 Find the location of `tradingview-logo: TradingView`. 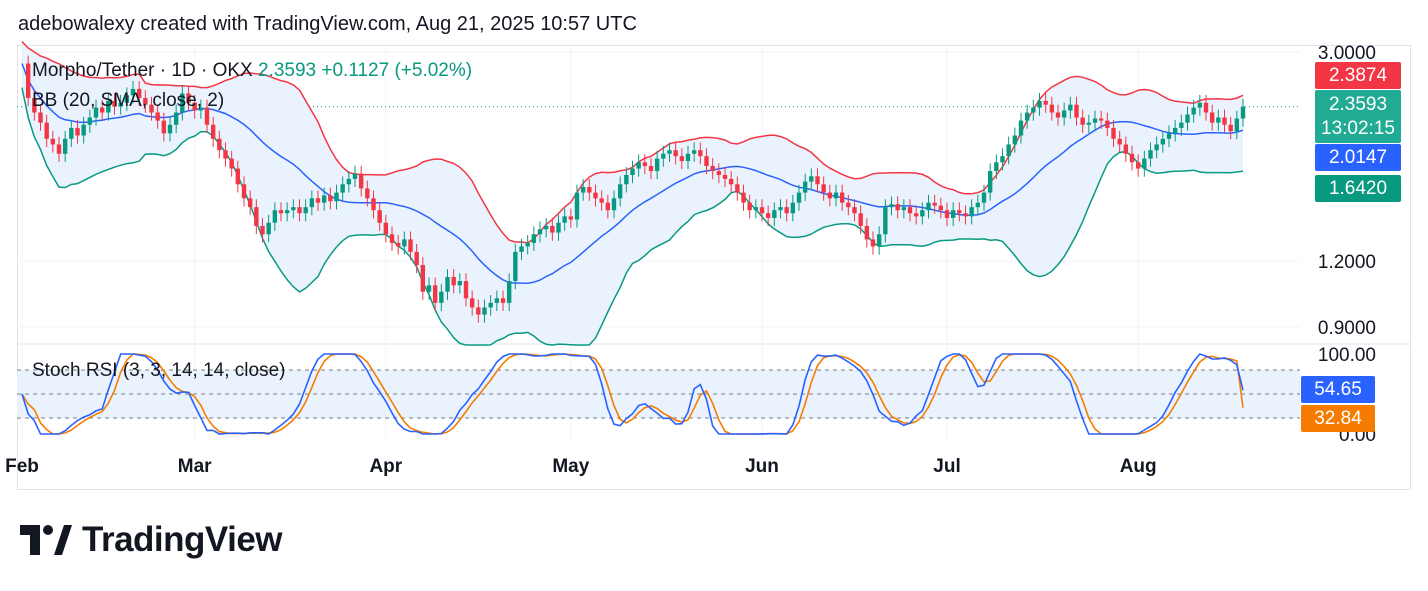

tradingview-logo: TradingView is located at coordinates (151, 540).